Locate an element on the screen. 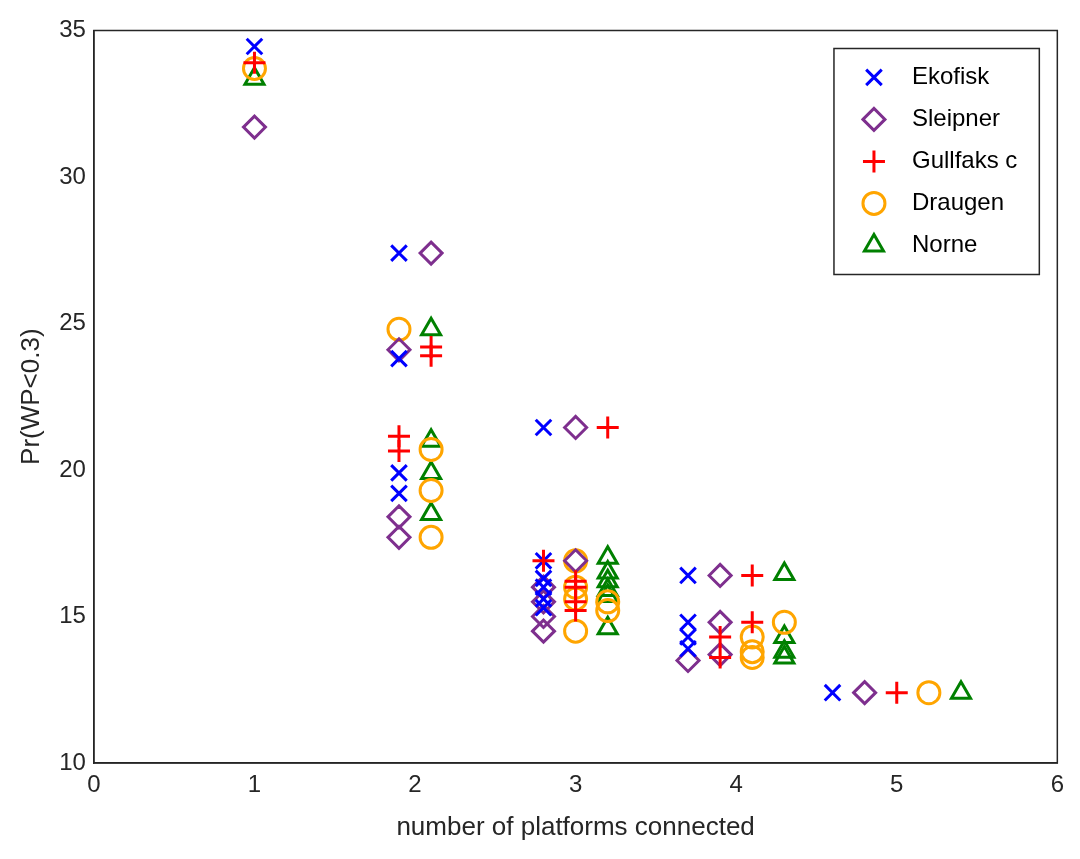 The image size is (1080, 859). y-axis-title: Pr(WP<0.3) is located at coordinates (29, 396).